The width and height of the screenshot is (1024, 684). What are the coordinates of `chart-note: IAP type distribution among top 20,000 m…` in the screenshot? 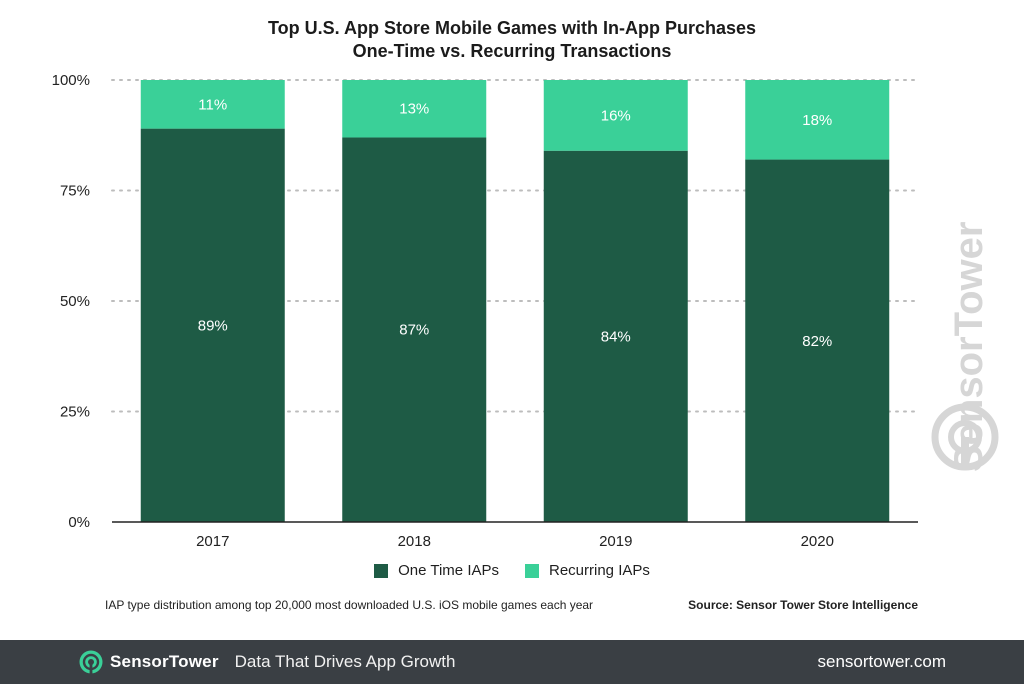 It's located at (349, 605).